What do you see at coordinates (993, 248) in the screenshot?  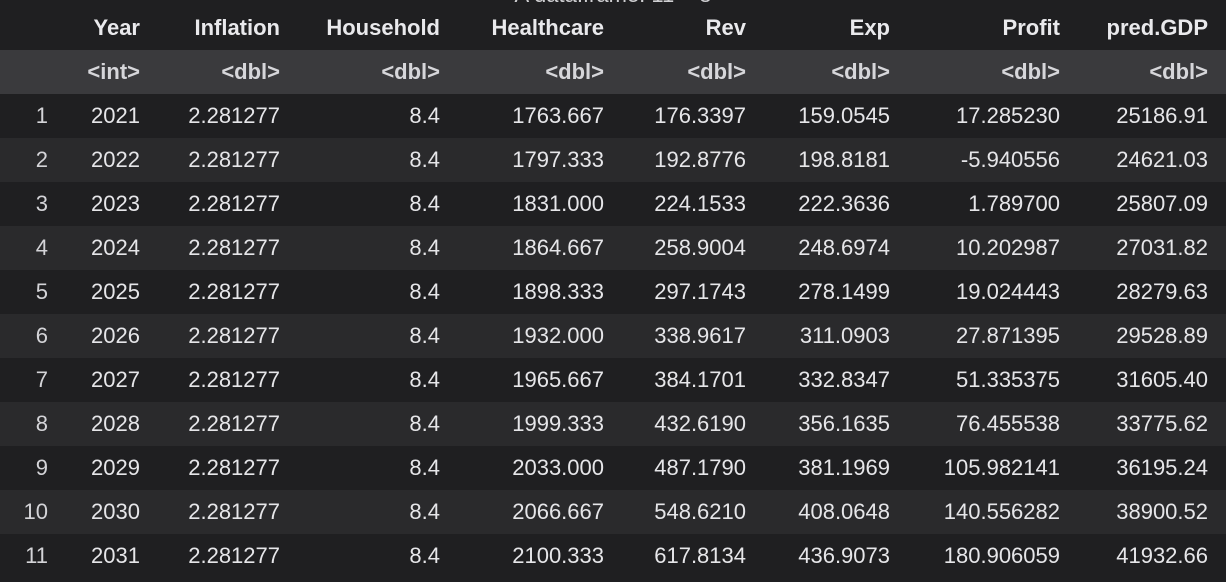 I see `cell-profit: 10.202987` at bounding box center [993, 248].